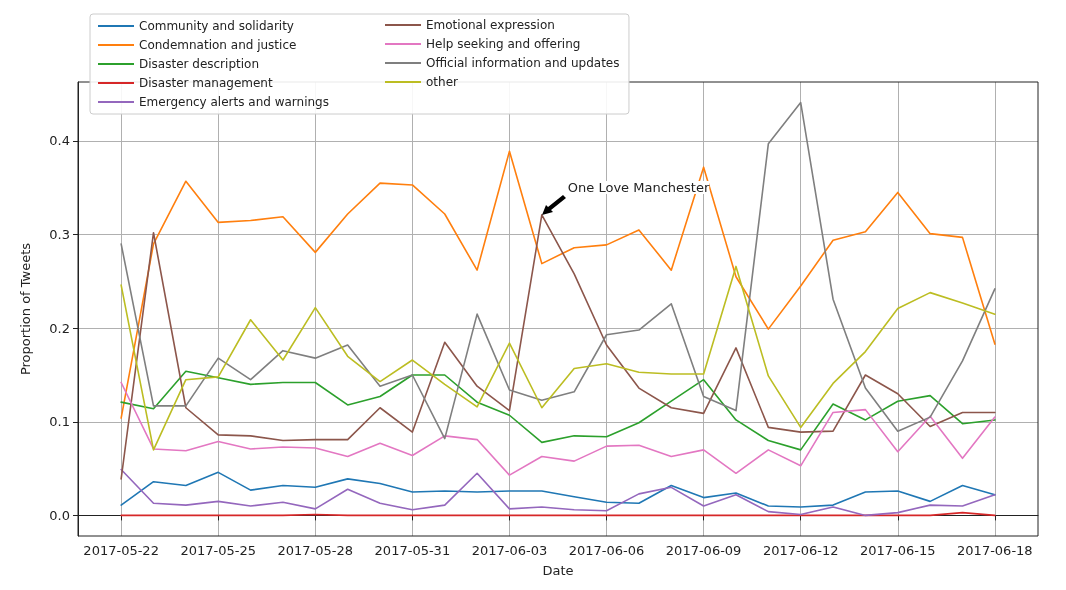 The height and width of the screenshot is (590, 1066). Describe the element at coordinates (59, 235) in the screenshot. I see `y-tick-label: 0.3` at that location.